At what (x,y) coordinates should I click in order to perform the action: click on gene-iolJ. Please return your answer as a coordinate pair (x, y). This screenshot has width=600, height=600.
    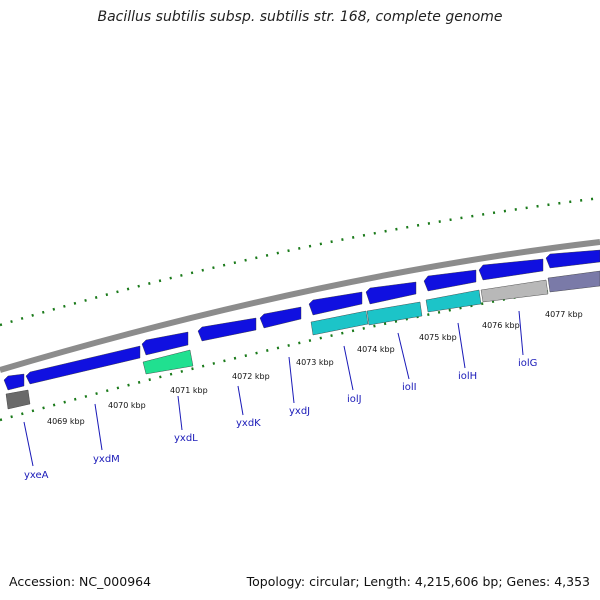
    Looking at the image, I should click on (339, 323).